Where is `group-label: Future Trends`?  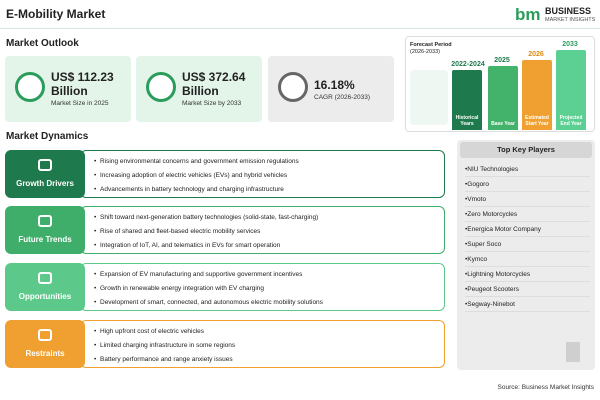 group-label: Future Trends is located at coordinates (45, 230).